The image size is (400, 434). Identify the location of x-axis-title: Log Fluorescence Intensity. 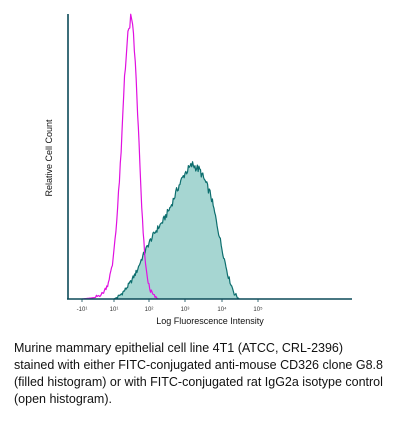
(210, 321).